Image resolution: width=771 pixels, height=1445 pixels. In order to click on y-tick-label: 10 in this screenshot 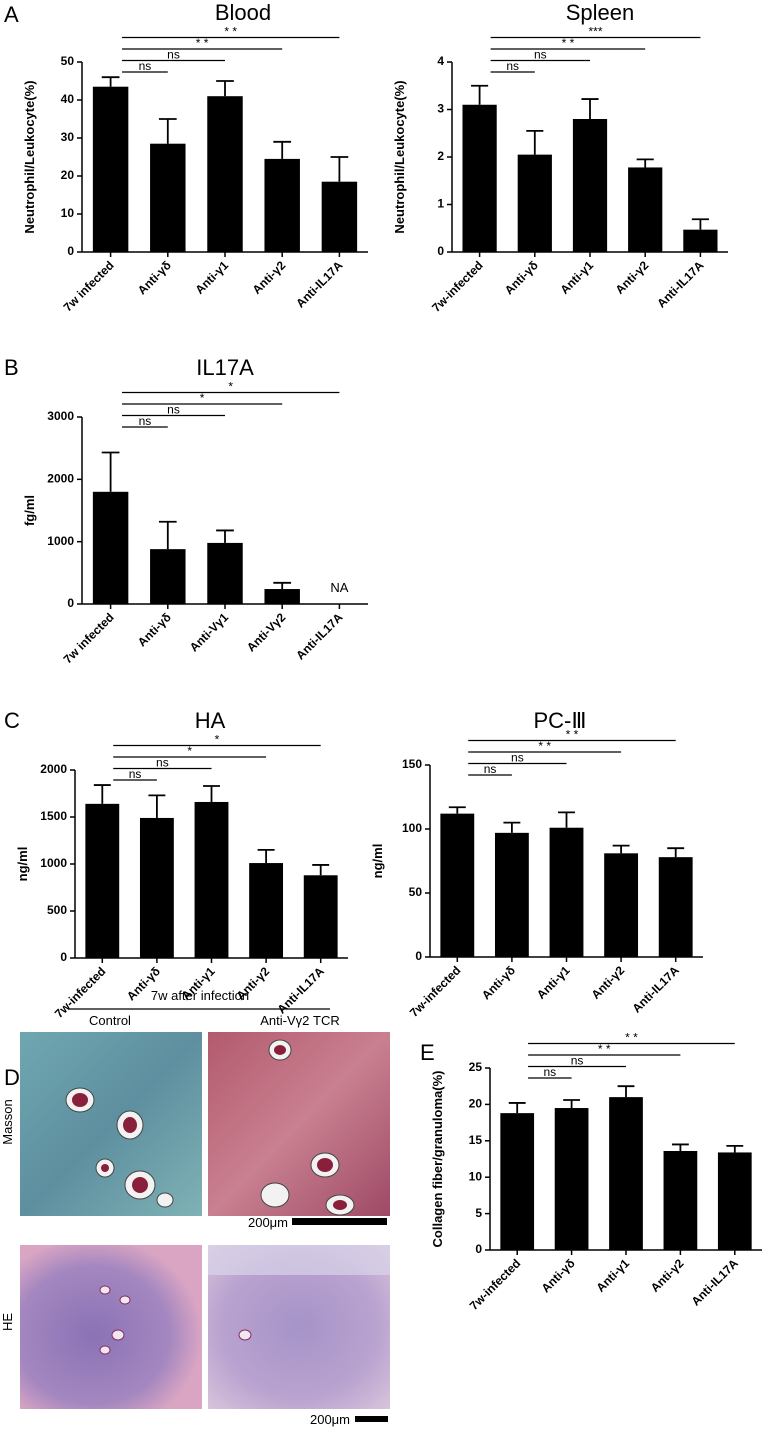, I will do `click(68, 213)`.